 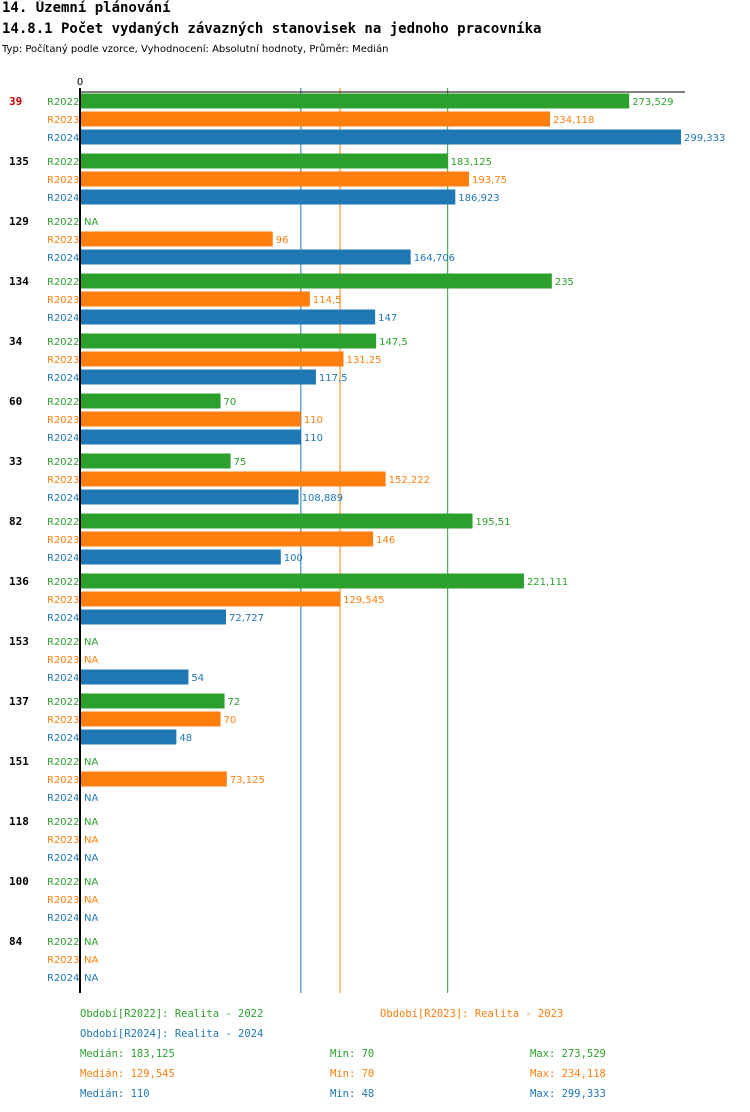 I want to click on value-label-137-r2023: 70, so click(x=230, y=720).